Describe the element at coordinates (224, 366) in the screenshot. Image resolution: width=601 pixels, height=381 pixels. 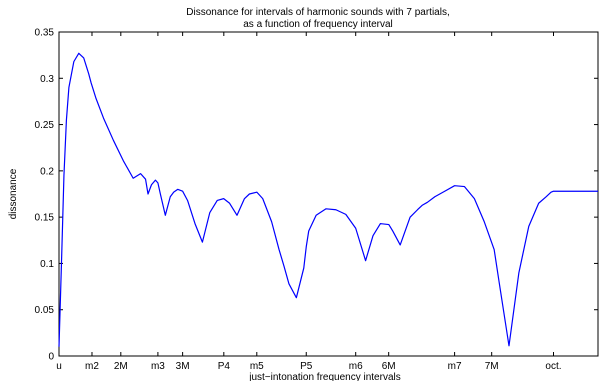
I see `x-tick-label: P4` at that location.